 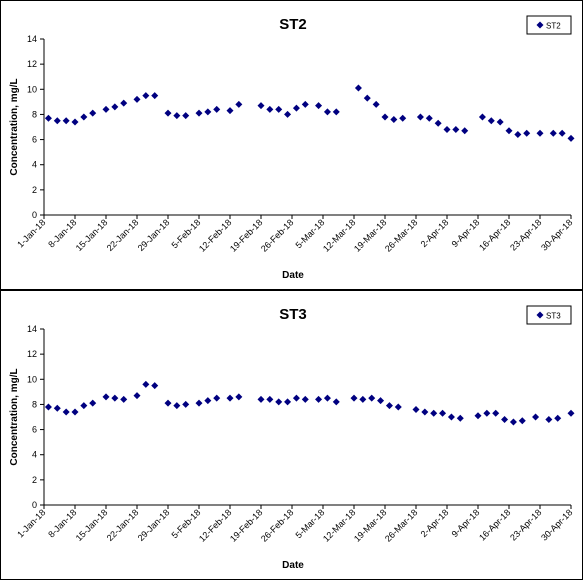 What do you see at coordinates (62, 523) in the screenshot?
I see `x-tick-label: 8-Jan-18` at bounding box center [62, 523].